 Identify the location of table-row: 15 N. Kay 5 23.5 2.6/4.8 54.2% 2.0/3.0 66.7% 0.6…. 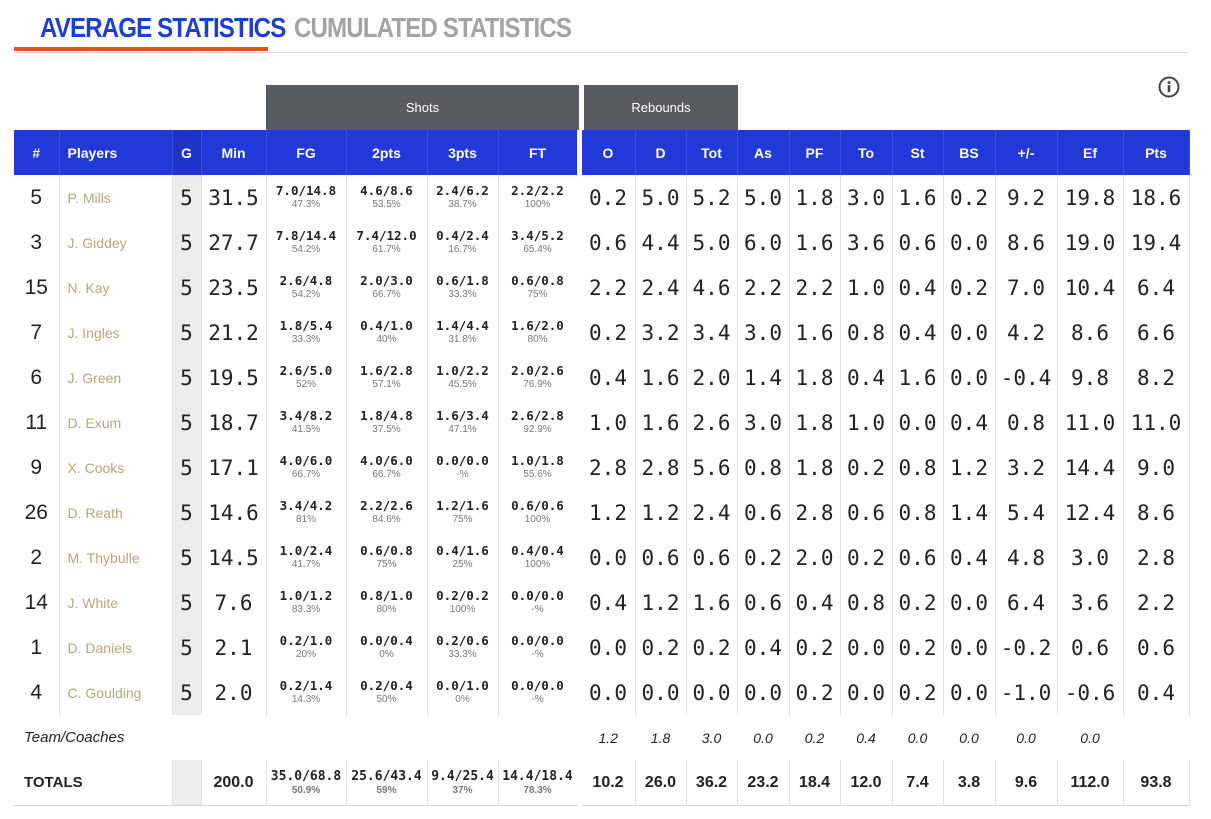
(602, 287).